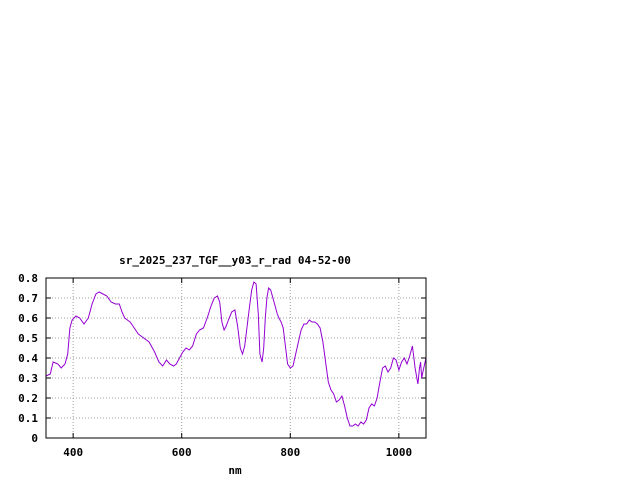  I want to click on x-tick-label: 400, so click(73, 452).